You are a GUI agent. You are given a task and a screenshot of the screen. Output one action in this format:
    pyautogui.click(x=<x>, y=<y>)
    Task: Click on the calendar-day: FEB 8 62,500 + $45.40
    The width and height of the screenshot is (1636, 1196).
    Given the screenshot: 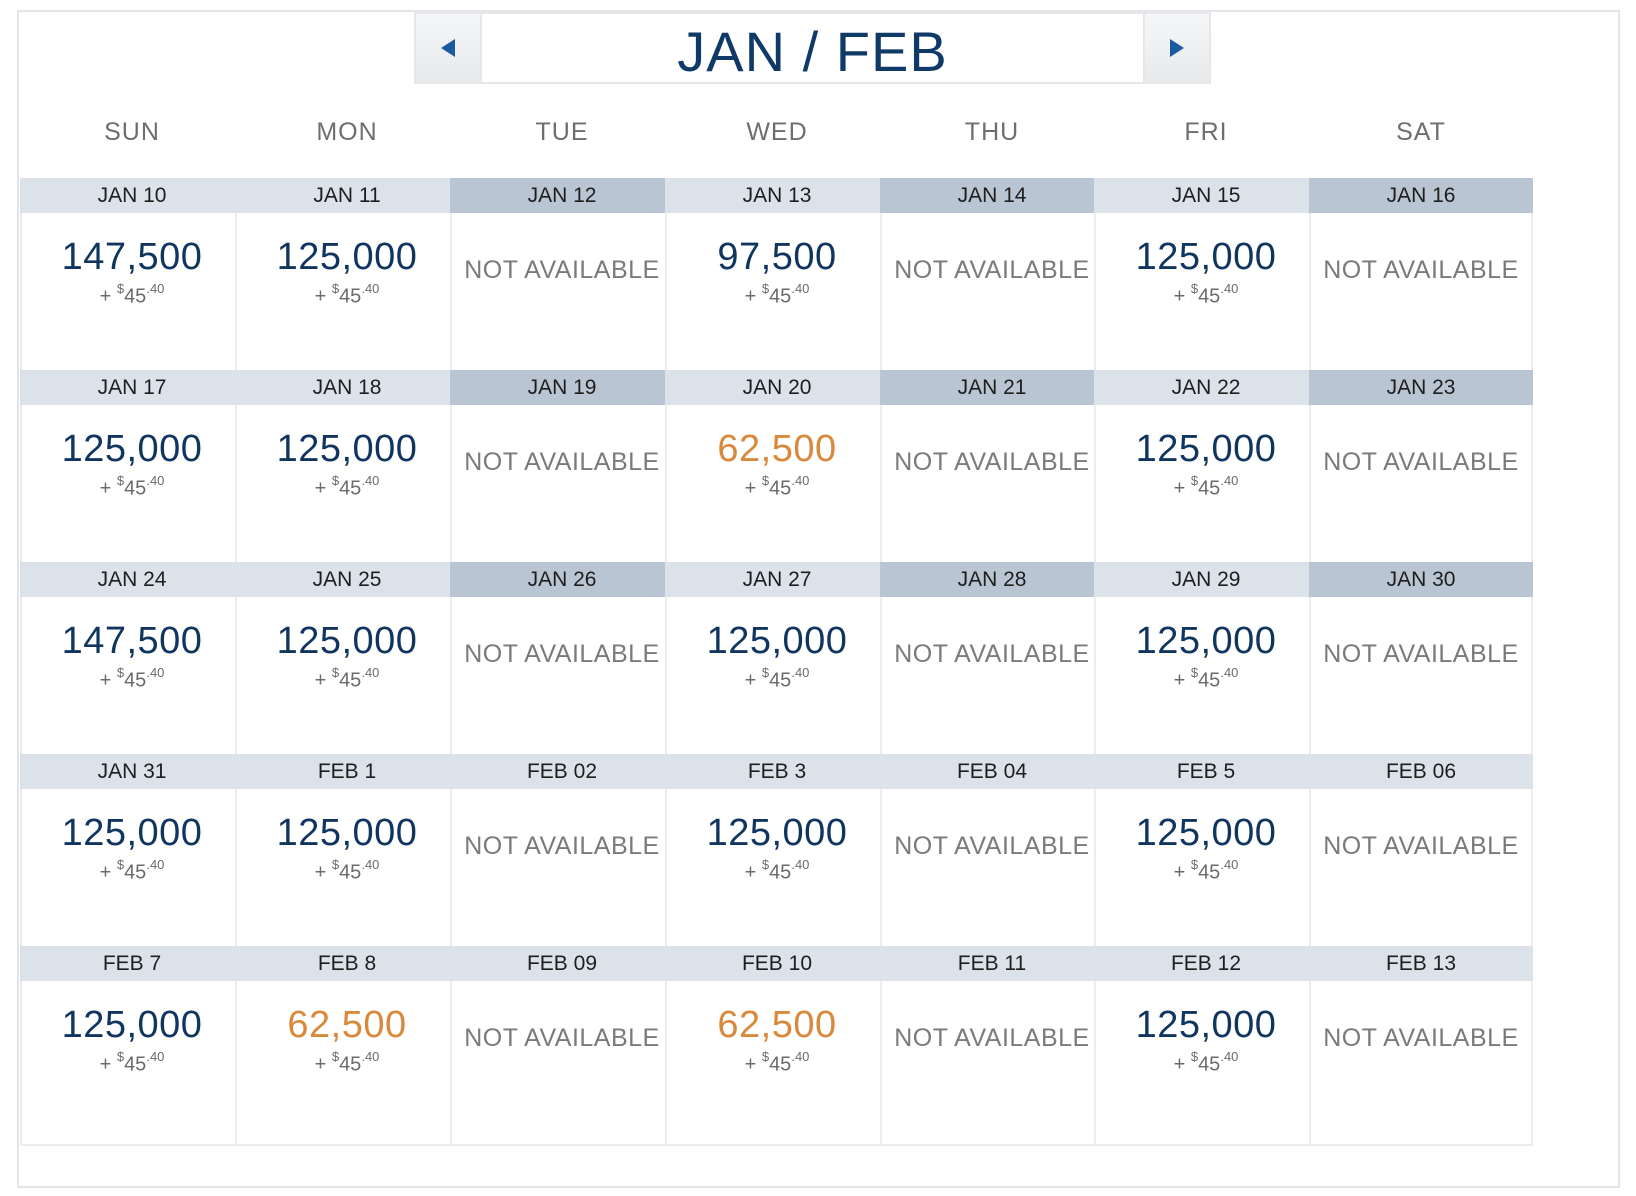 What is the action you would take?
    pyautogui.click(x=347, y=1046)
    